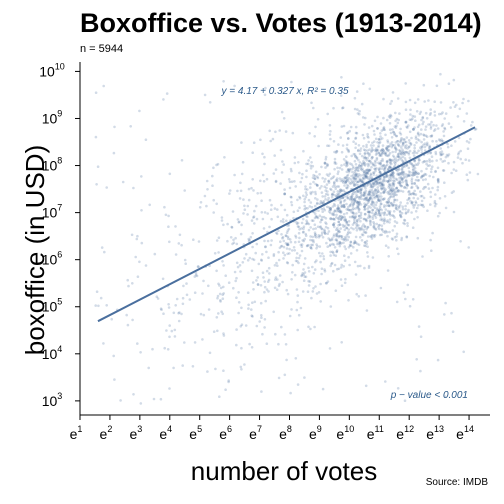 The height and width of the screenshot is (504, 504). I want to click on y-tick-label: 107, so click(52, 212).